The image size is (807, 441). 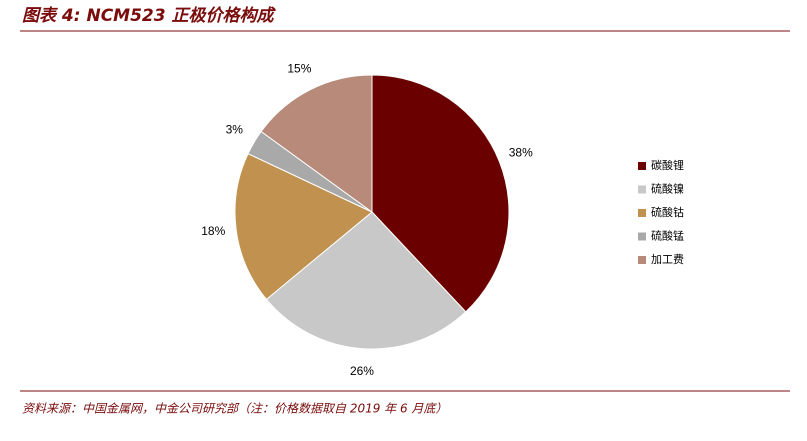 What do you see at coordinates (667, 165) in the screenshot?
I see `legend-label: 碳酸锂` at bounding box center [667, 165].